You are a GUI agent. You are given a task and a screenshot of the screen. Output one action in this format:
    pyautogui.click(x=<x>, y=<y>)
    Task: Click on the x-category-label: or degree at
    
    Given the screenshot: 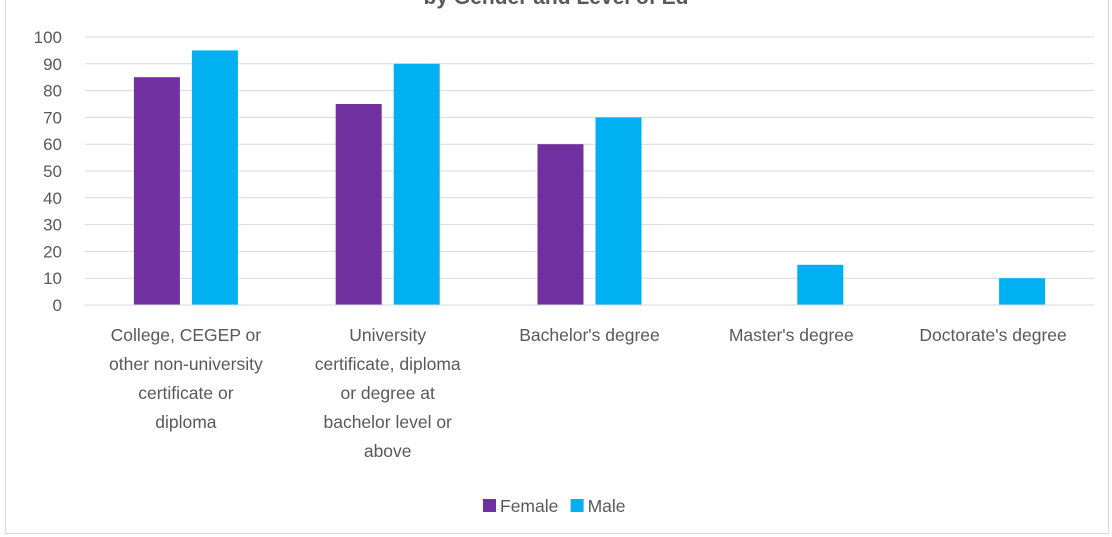 What is the action you would take?
    pyautogui.click(x=388, y=393)
    